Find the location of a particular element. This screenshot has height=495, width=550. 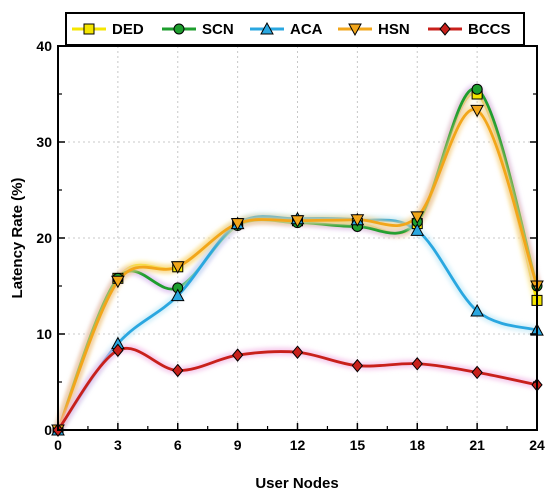

data-point-scn is located at coordinates (477, 89).